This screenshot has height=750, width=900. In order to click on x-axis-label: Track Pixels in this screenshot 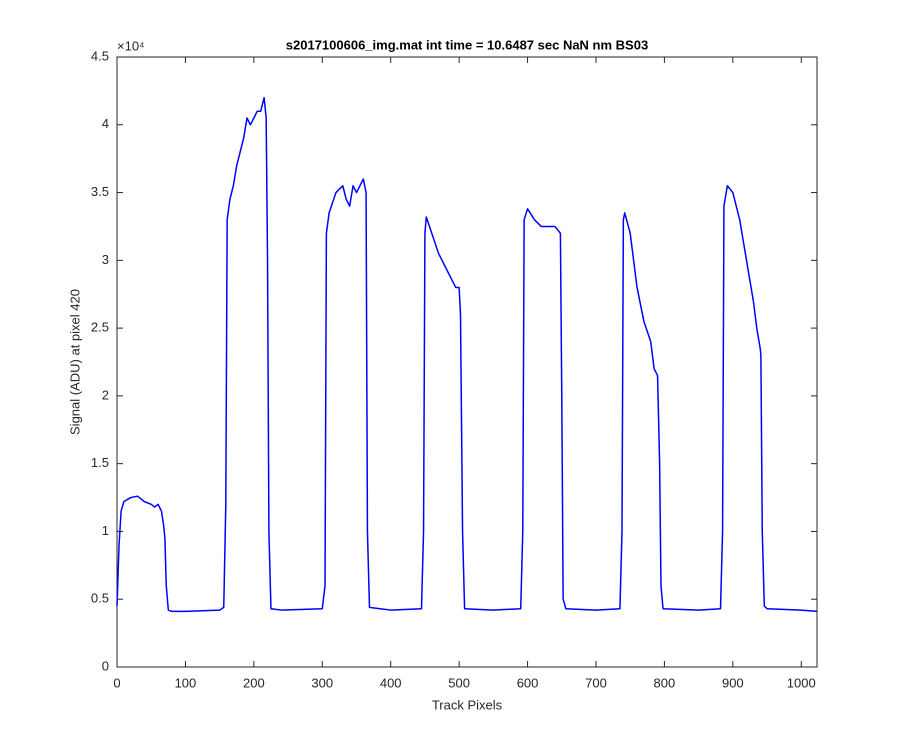, I will do `click(467, 704)`.